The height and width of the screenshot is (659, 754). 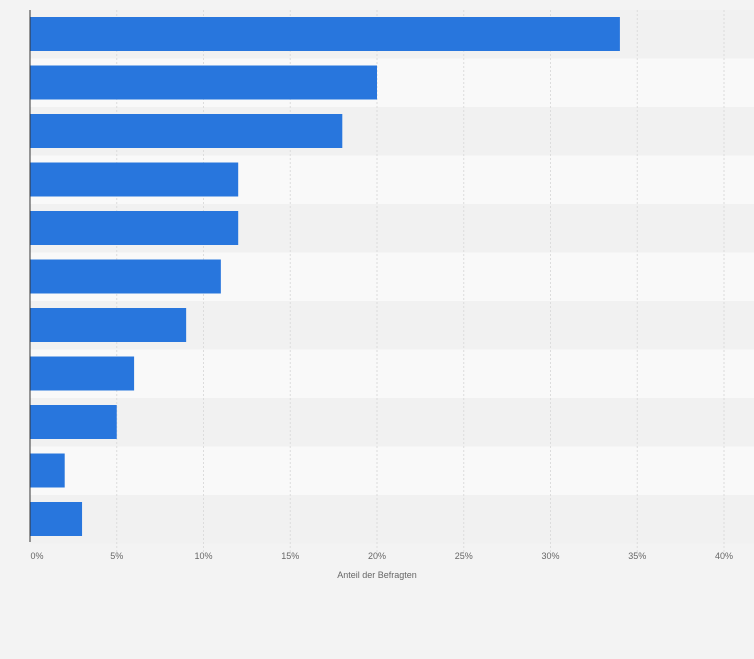 I want to click on x-tick-label: 5%, so click(x=116, y=556).